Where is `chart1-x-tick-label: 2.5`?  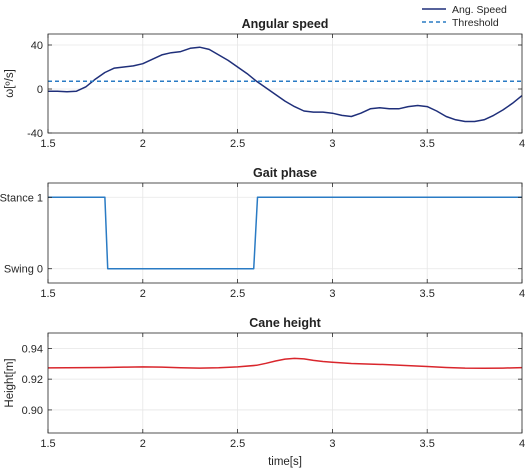 chart1-x-tick-label: 2.5 is located at coordinates (237, 144).